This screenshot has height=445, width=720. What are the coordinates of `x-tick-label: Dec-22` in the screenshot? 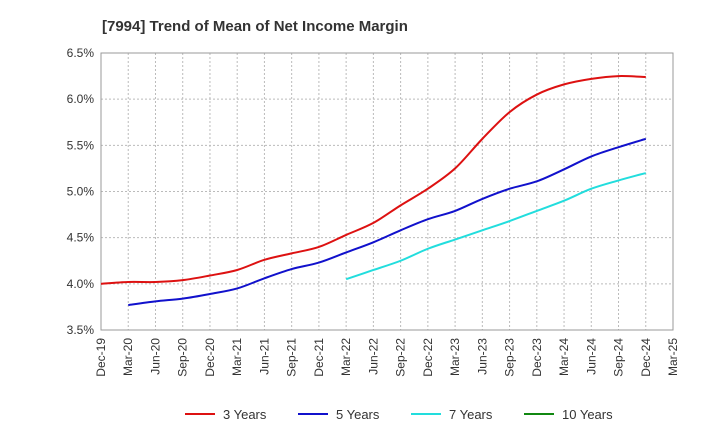 It's located at (428, 357).